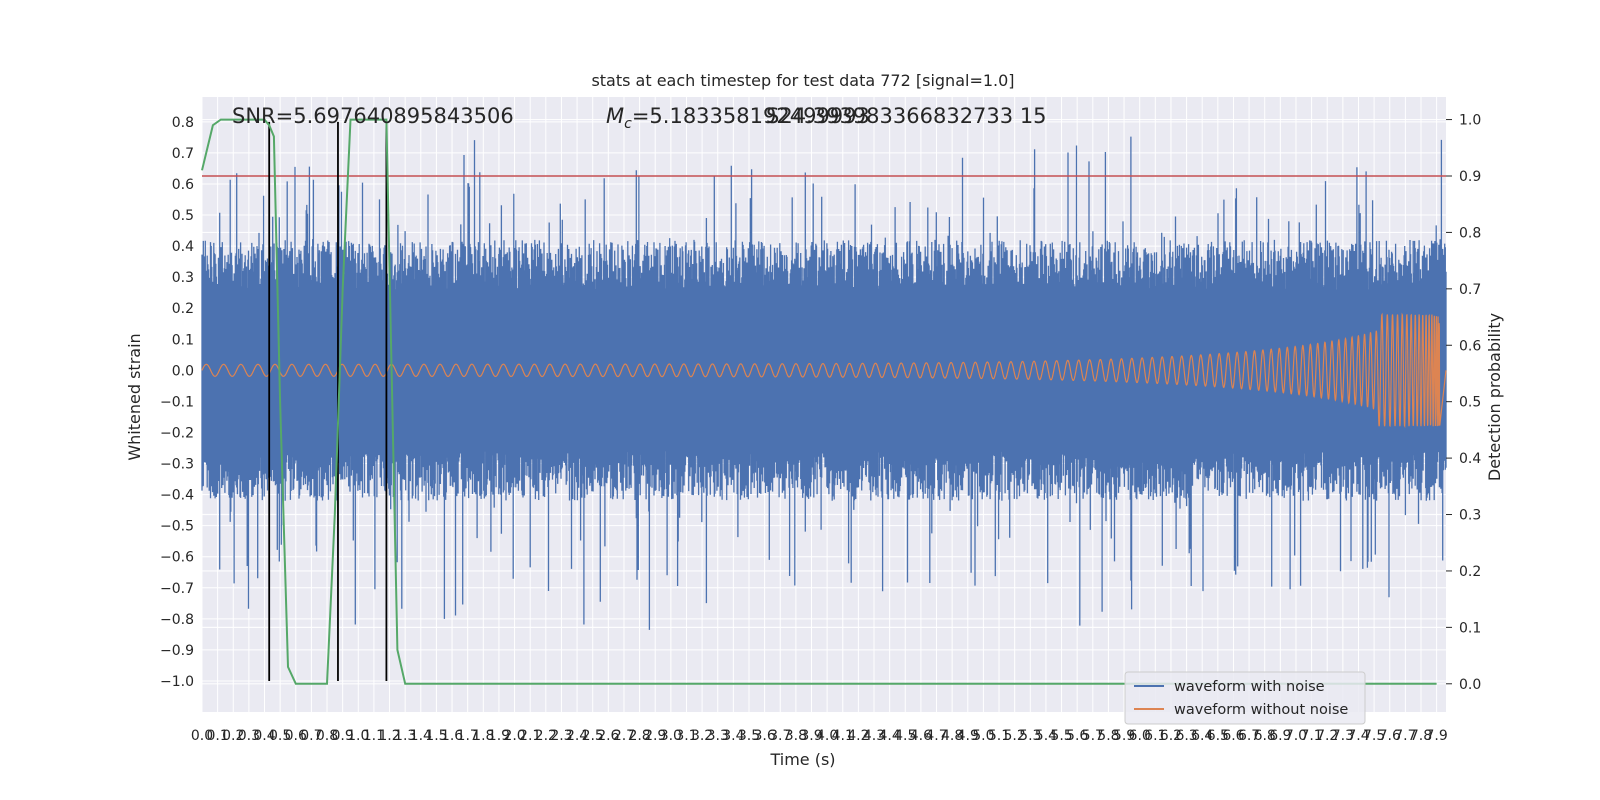 The width and height of the screenshot is (1600, 800). Describe the element at coordinates (1470, 290) in the screenshot. I see `y2-tick-label: 0.7` at that location.